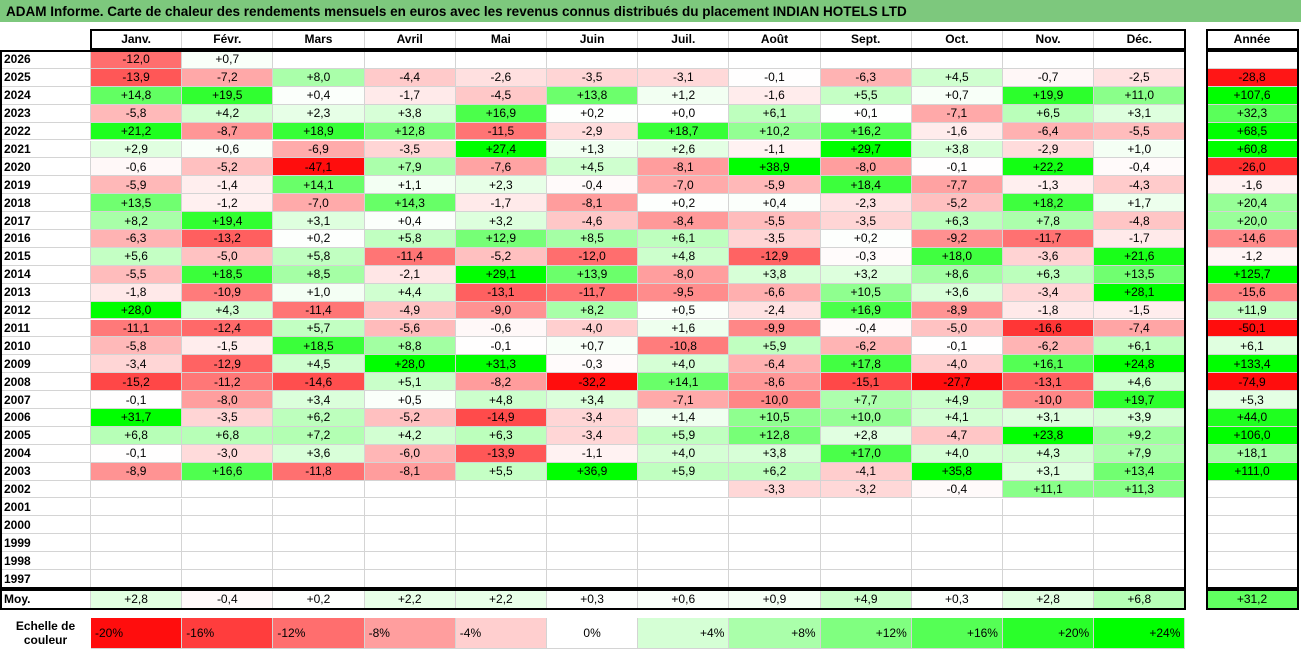 The width and height of the screenshot is (1301, 653). I want to click on month-cell: +13,9, so click(593, 274).